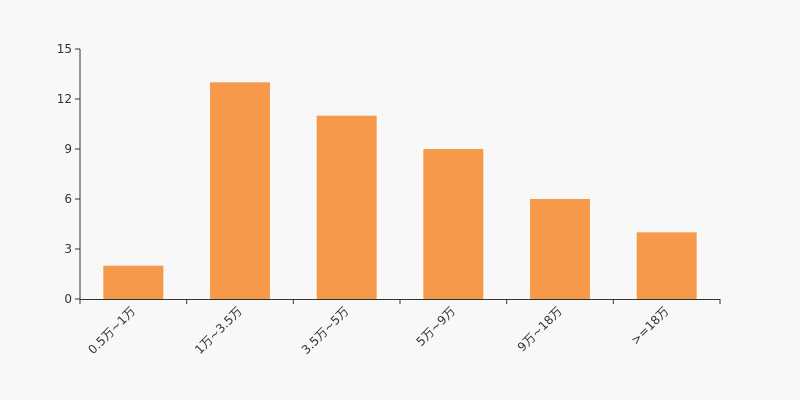 The width and height of the screenshot is (800, 400). Describe the element at coordinates (218, 330) in the screenshot. I see `x-tick-label: 1万~3.5万` at that location.